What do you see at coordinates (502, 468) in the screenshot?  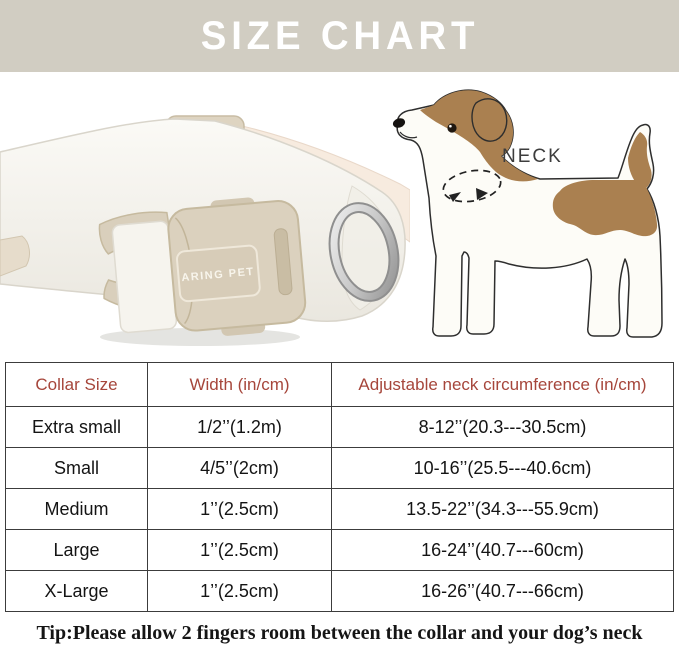 I see `cell-circumference: 10-16’’(25.5---40.6cm)` at bounding box center [502, 468].